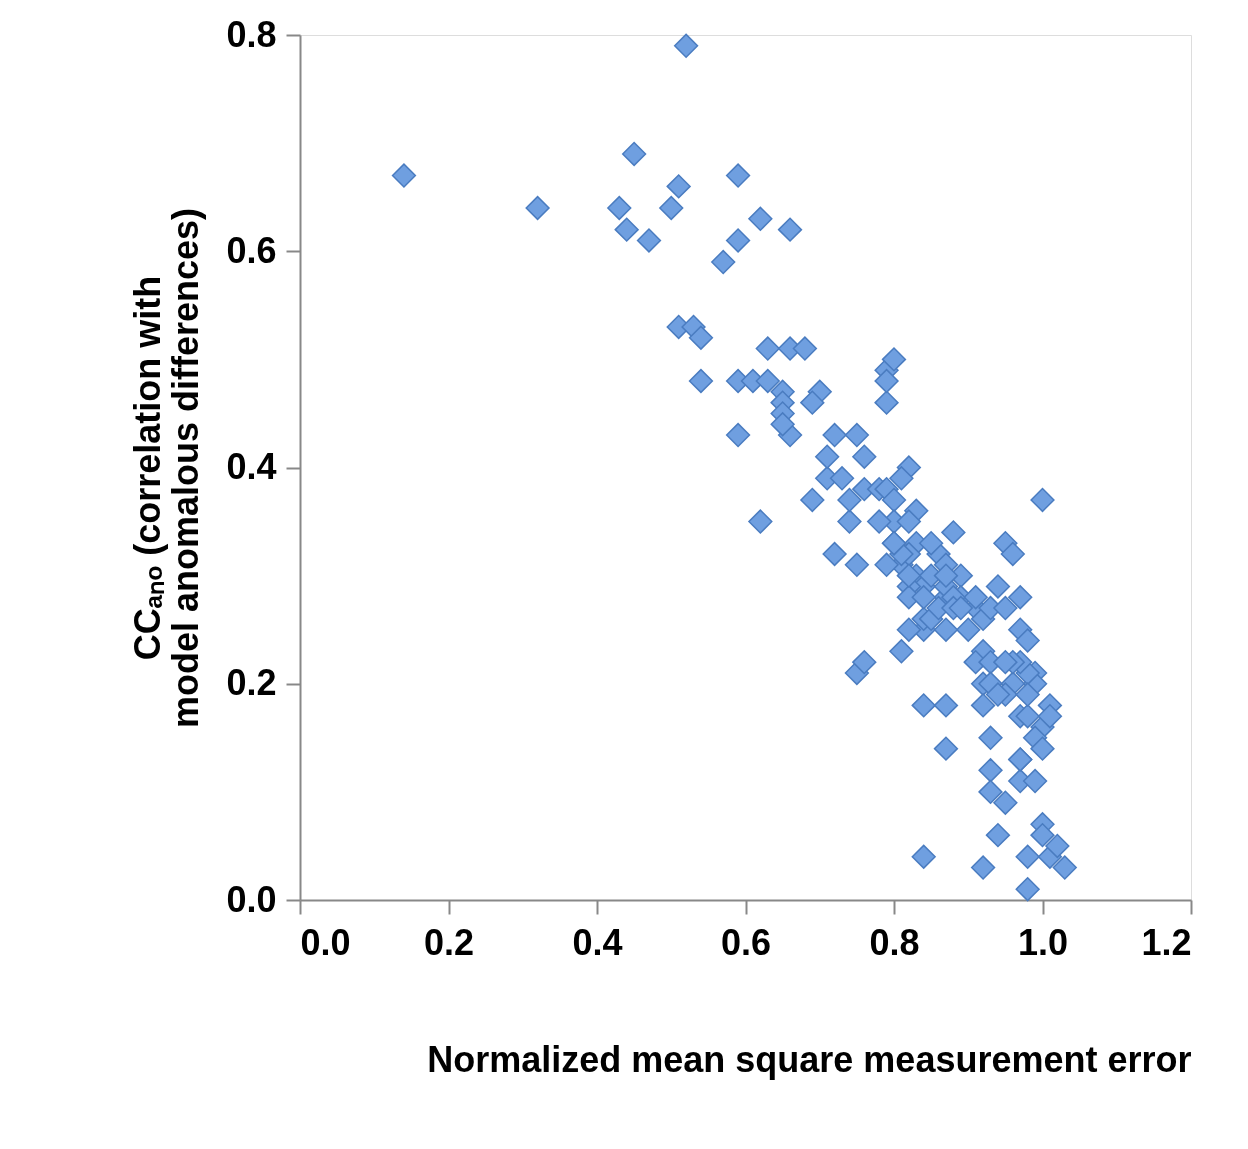 This screenshot has height=1149, width=1248. I want to click on x-tick-label: 0.2, so click(449, 942).